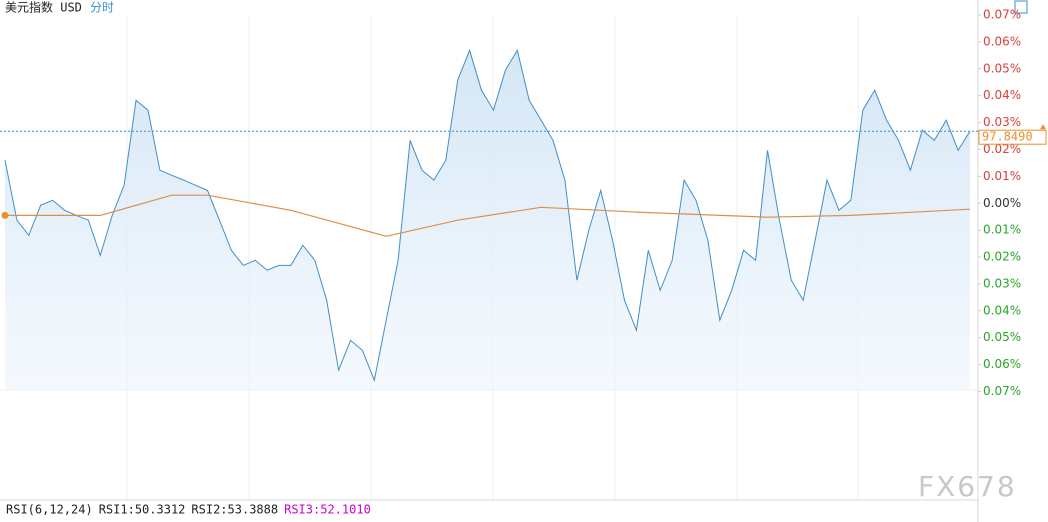  I want to click on last-price-box, so click(1012, 137).